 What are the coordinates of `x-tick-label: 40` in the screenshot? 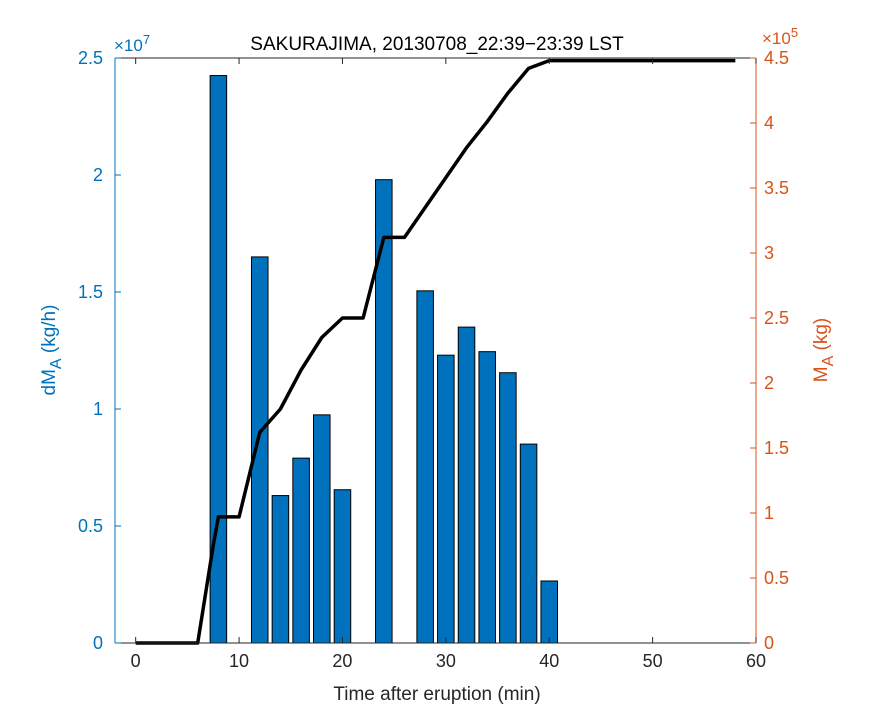 It's located at (549, 661).